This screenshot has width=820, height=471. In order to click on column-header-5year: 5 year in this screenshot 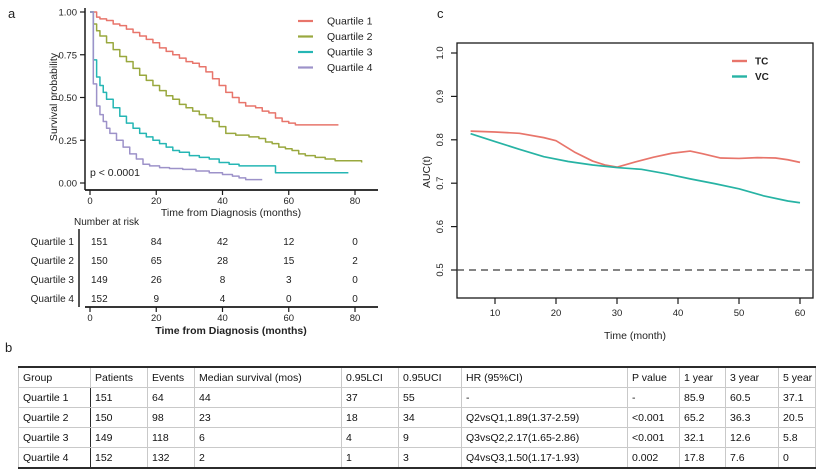, I will do `click(797, 377)`.